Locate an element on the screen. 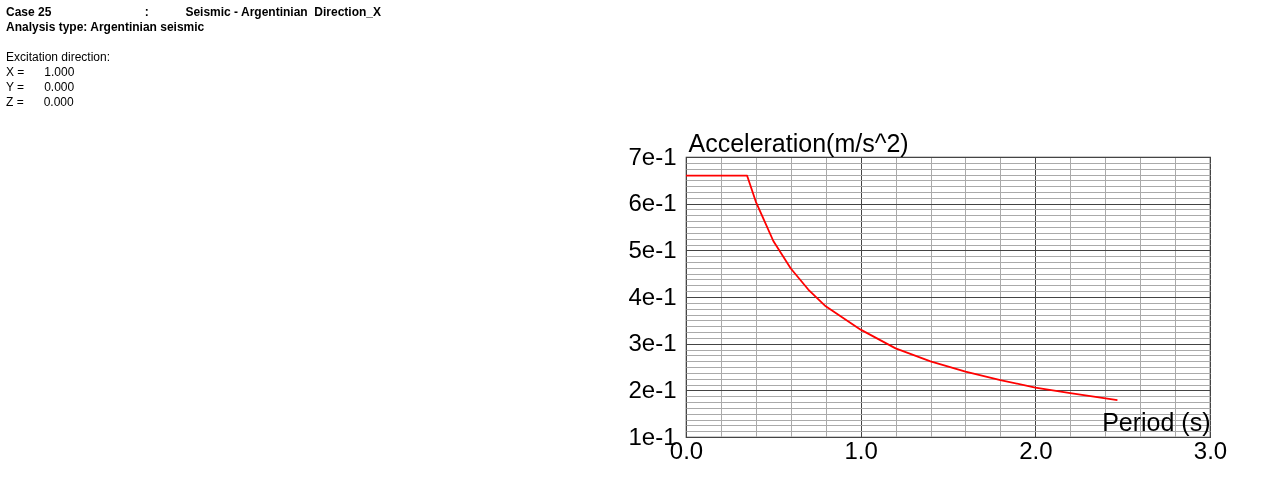 This screenshot has width=1265, height=480. text: Case 25 : Seismic - Argentinian Direction_X is located at coordinates (193, 12).